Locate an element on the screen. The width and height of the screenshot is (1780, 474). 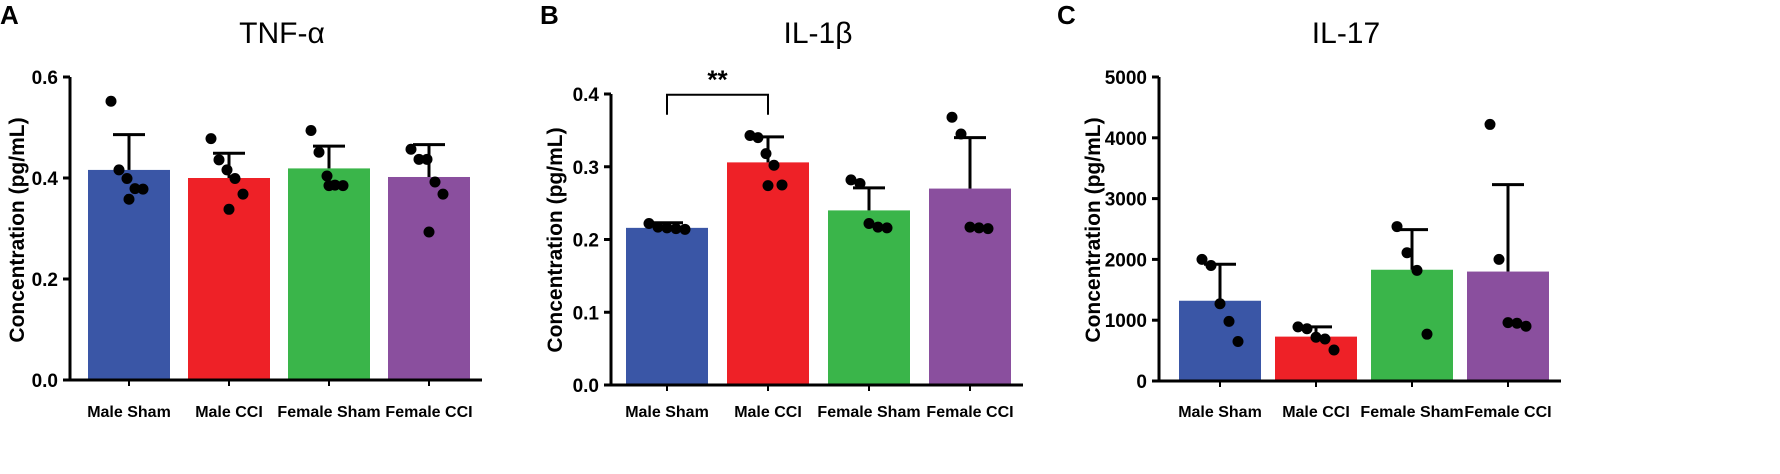
y-tick-label-c-1: 0 is located at coordinates (1141, 382).